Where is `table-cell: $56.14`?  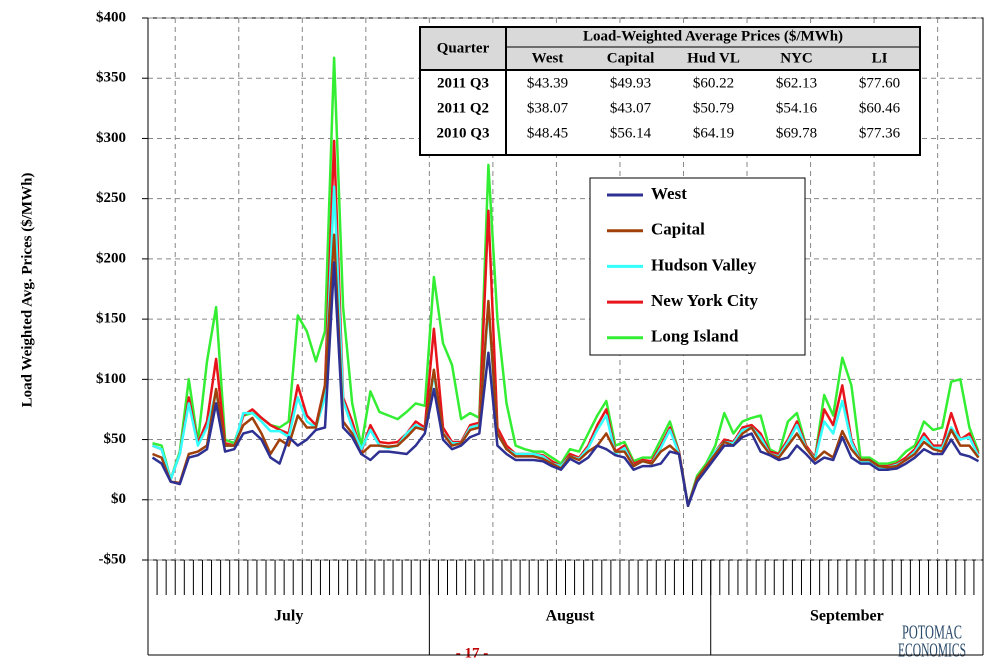 table-cell: $56.14 is located at coordinates (631, 133).